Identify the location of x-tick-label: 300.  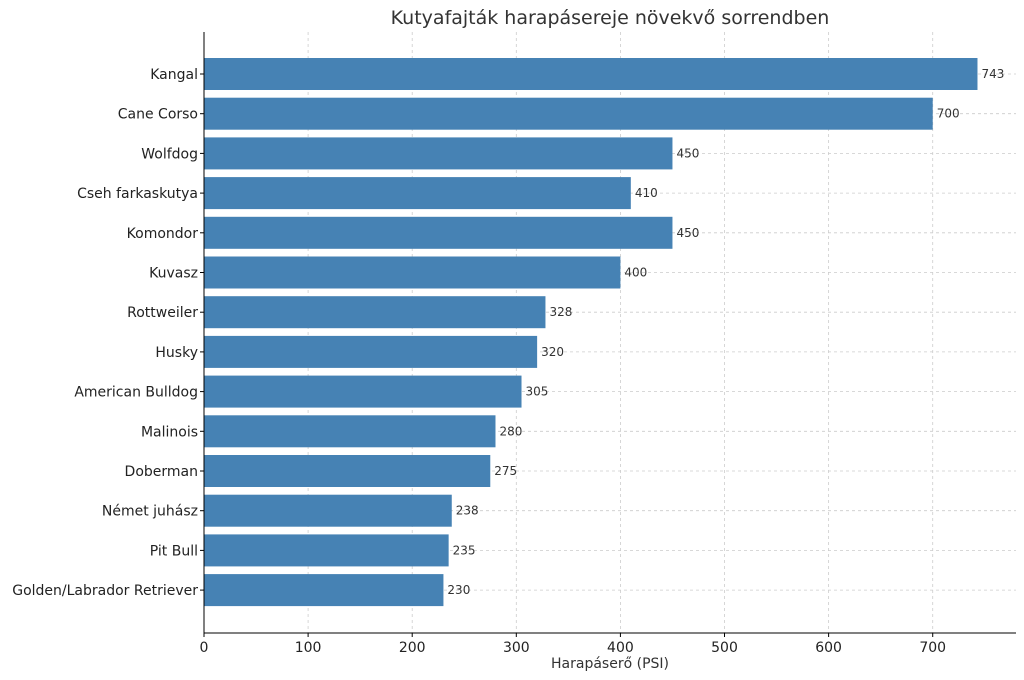
(516, 648).